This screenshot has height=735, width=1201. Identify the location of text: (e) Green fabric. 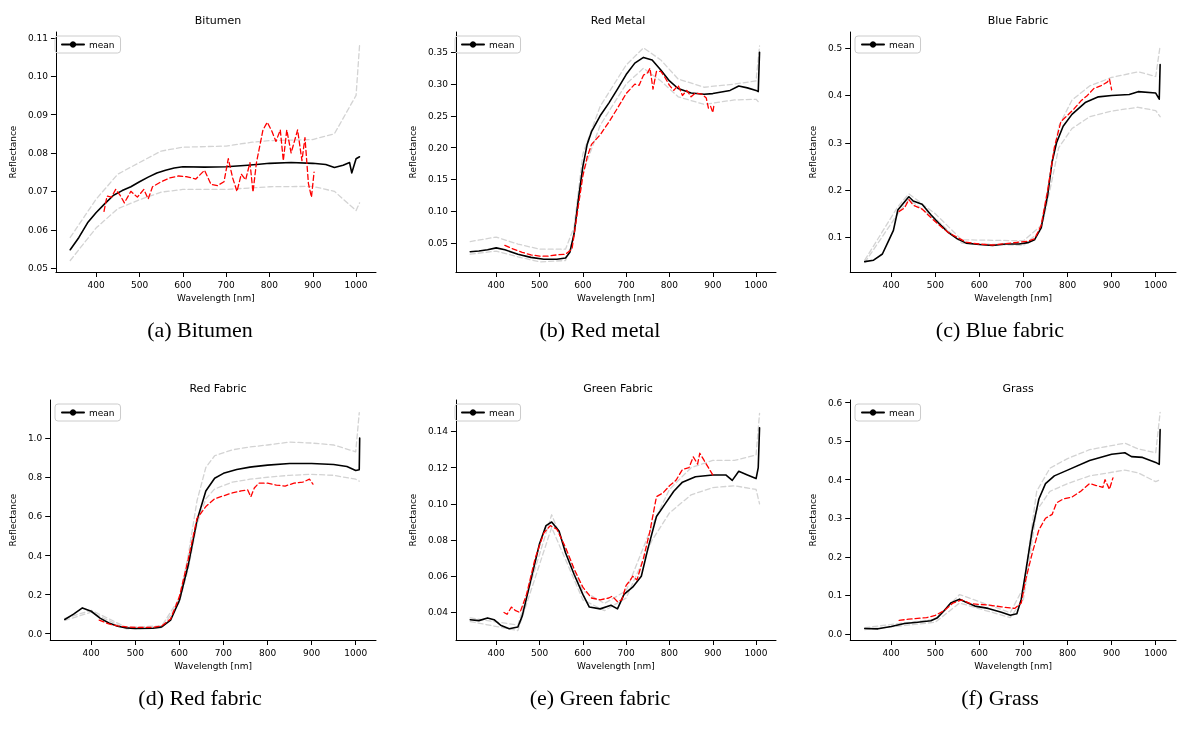
(600, 696).